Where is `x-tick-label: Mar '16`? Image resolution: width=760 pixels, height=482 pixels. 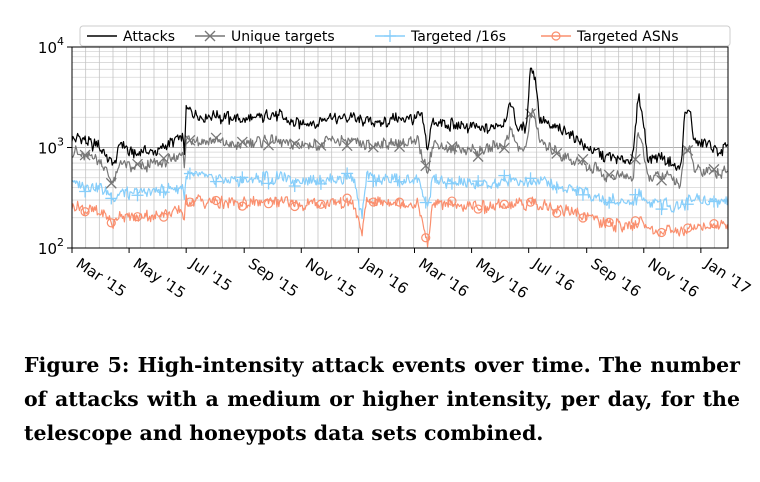 x-tick-label: Mar '16 is located at coordinates (443, 277).